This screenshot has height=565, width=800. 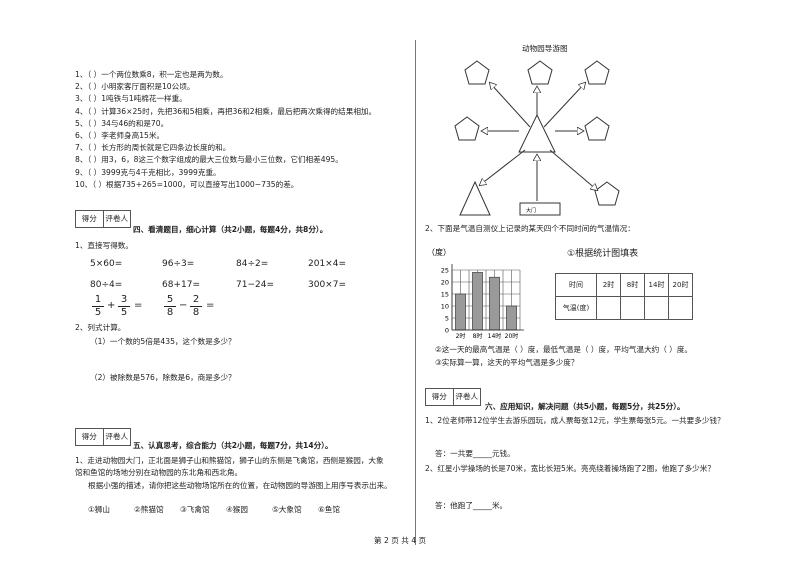 I want to click on gate-label: 大门, so click(x=531, y=210).